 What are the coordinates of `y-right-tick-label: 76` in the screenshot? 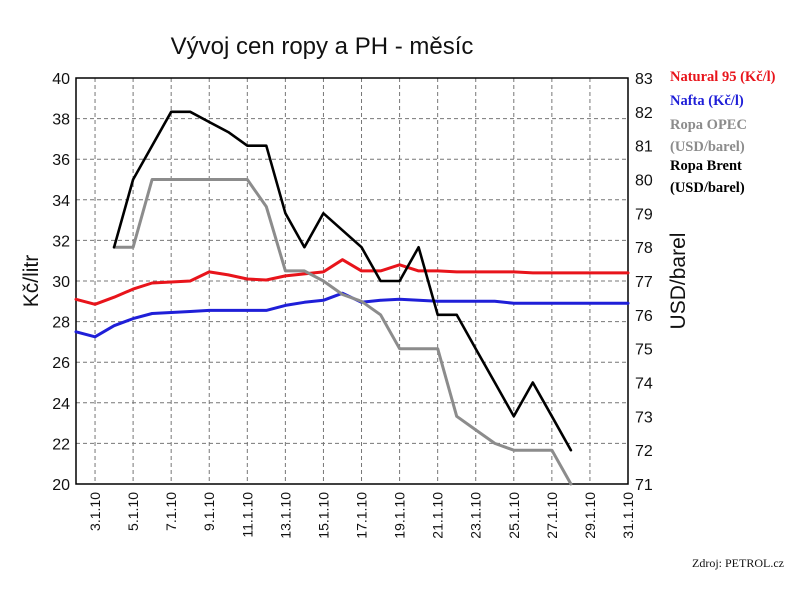 It's located at (644, 316).